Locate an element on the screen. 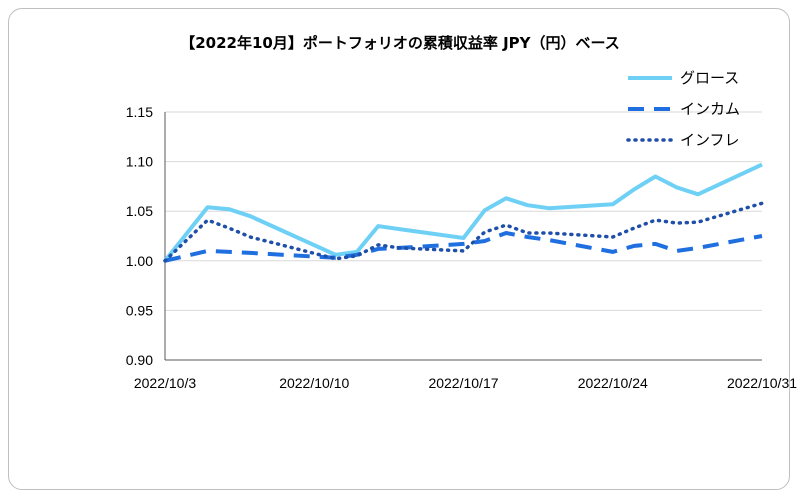 This screenshot has width=800, height=500. x-tick-label: 2022/10/17 is located at coordinates (463, 383).